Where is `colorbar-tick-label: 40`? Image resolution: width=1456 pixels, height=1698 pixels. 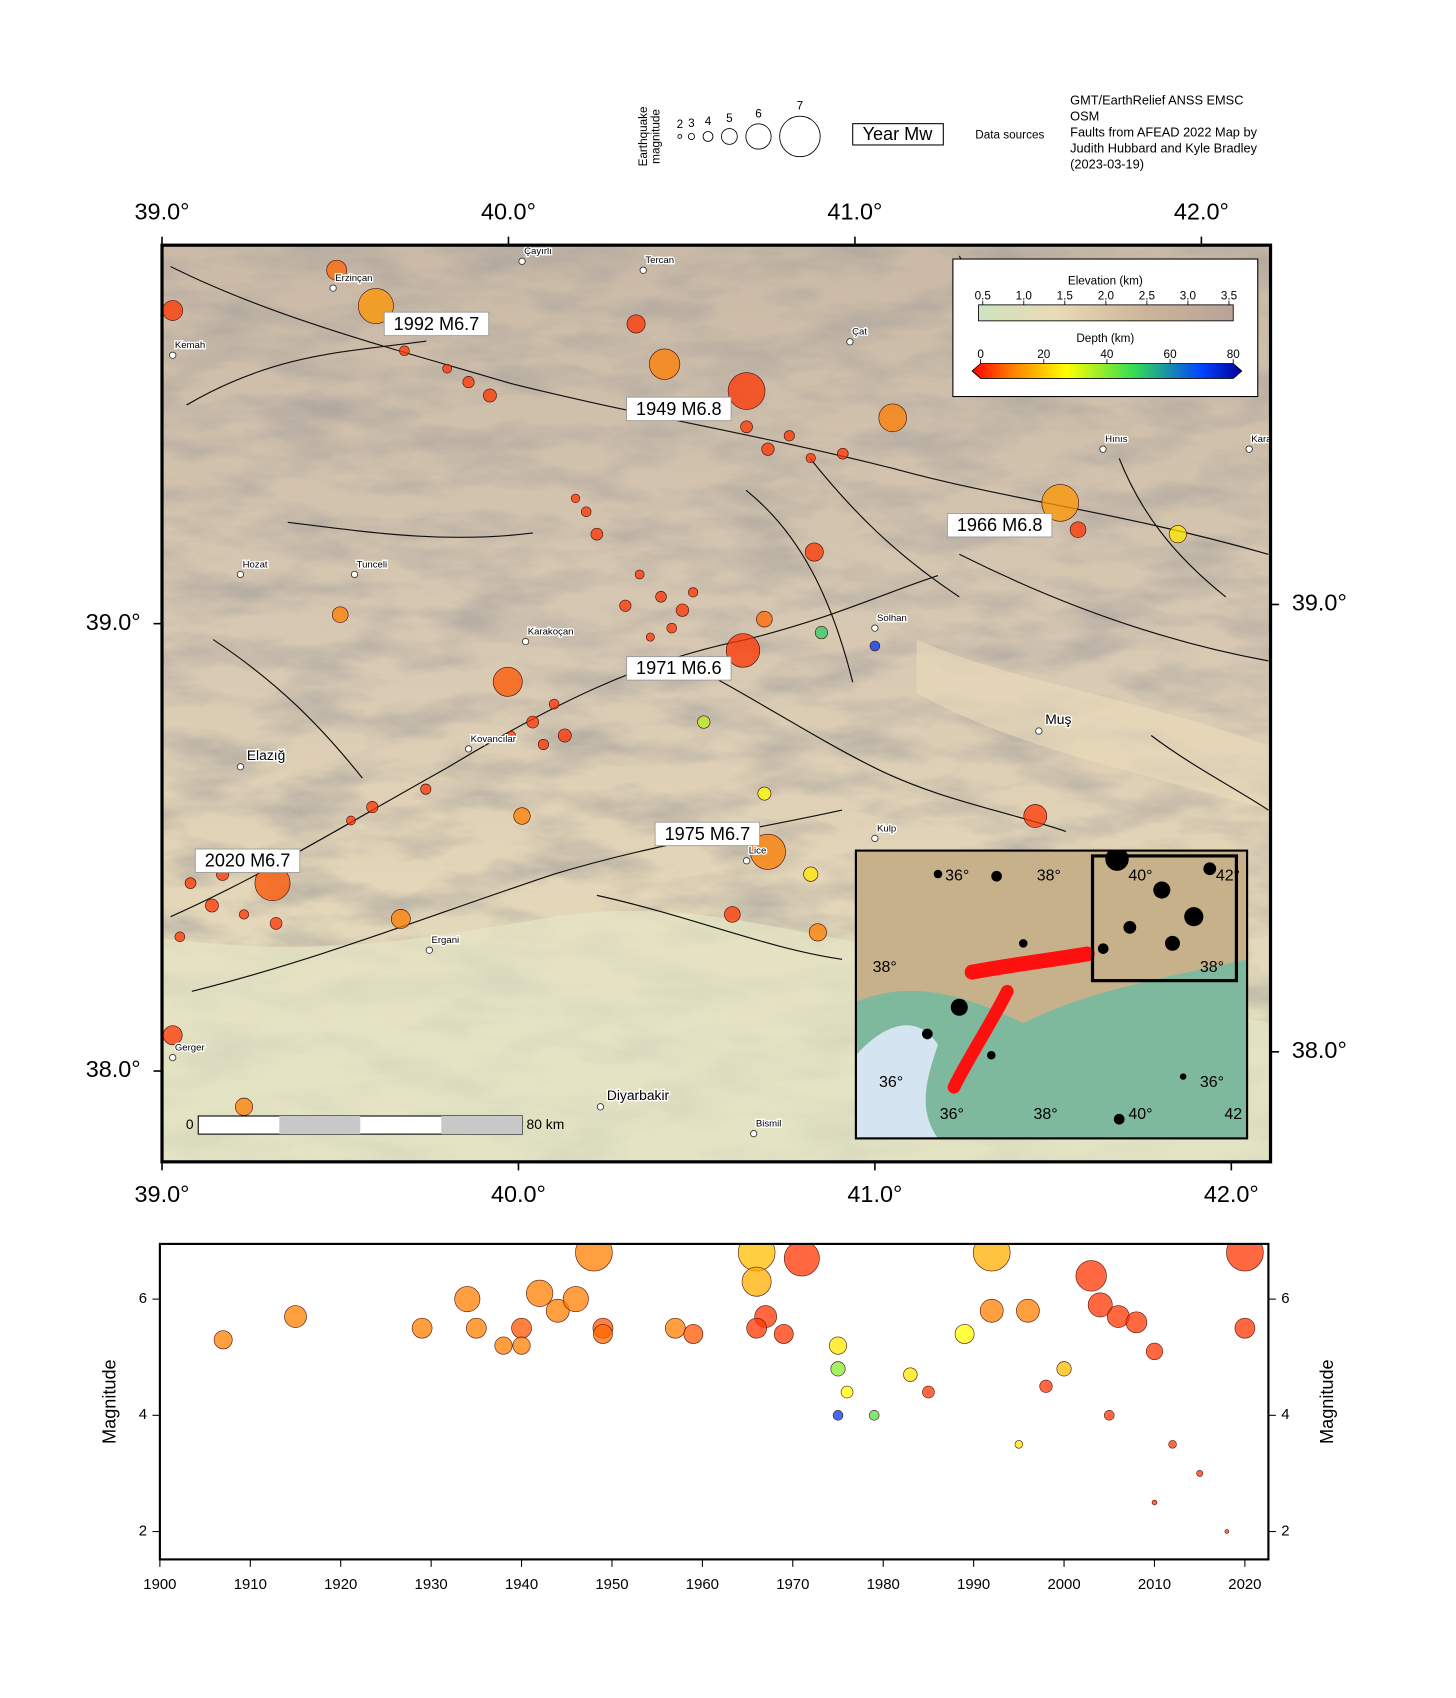 colorbar-tick-label: 40 is located at coordinates (1107, 354).